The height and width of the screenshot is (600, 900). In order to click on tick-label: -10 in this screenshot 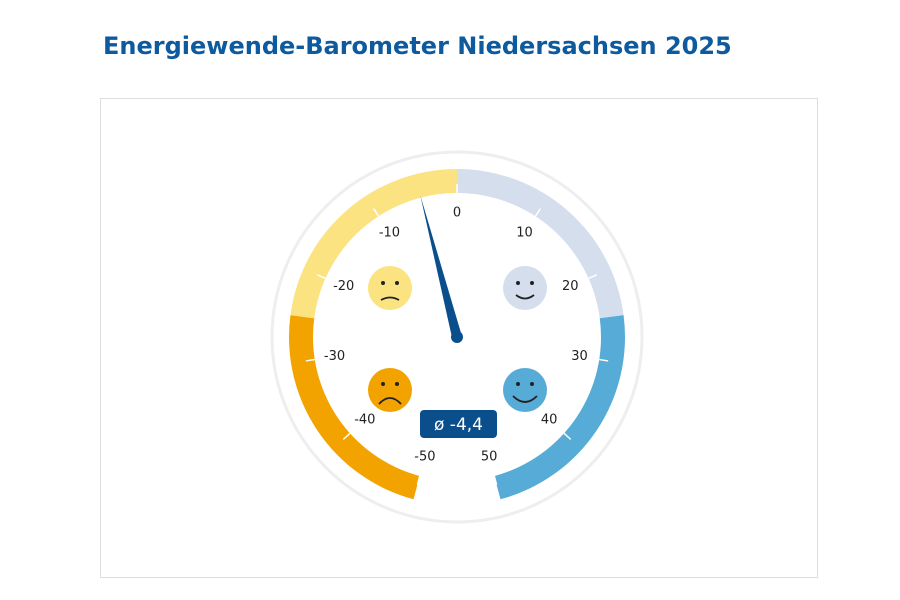, I will do `click(389, 233)`.